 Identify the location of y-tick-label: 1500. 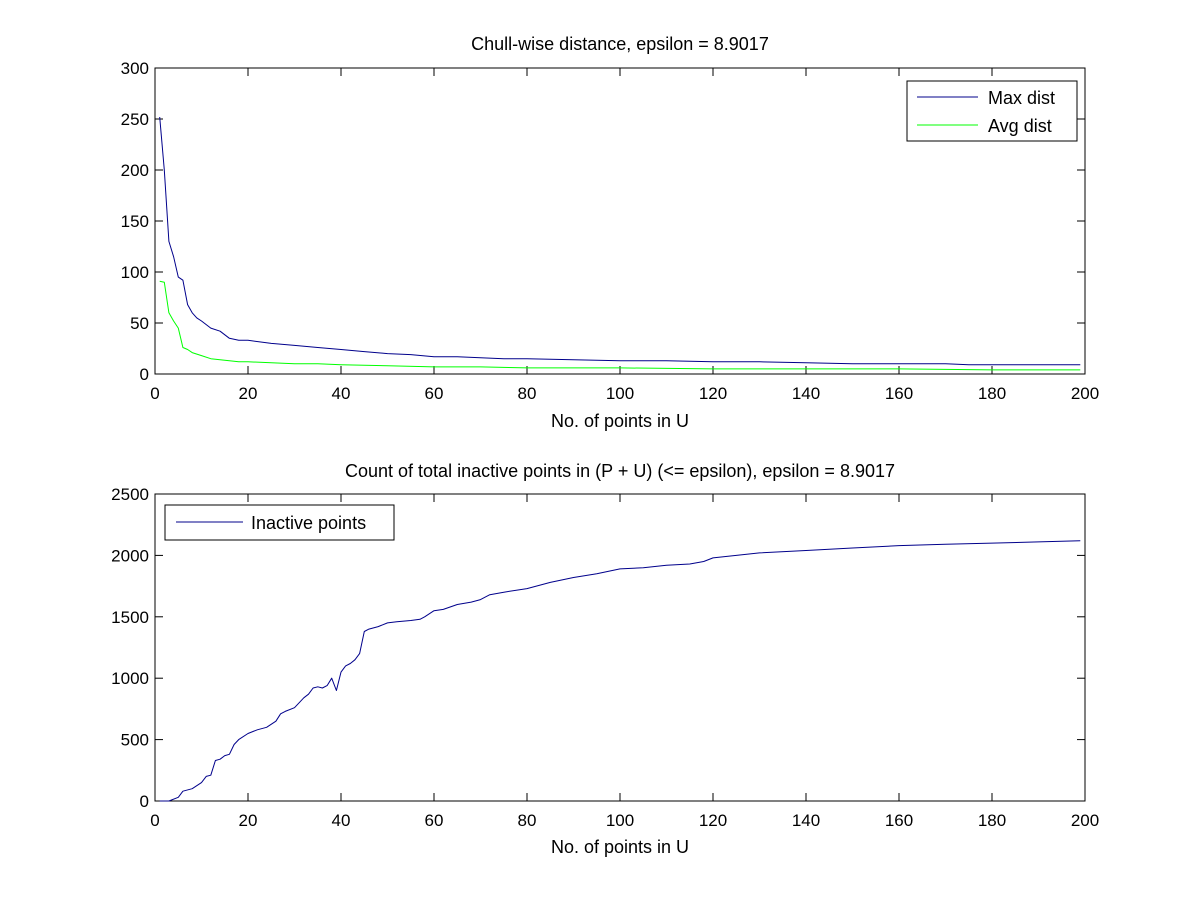
(130, 617).